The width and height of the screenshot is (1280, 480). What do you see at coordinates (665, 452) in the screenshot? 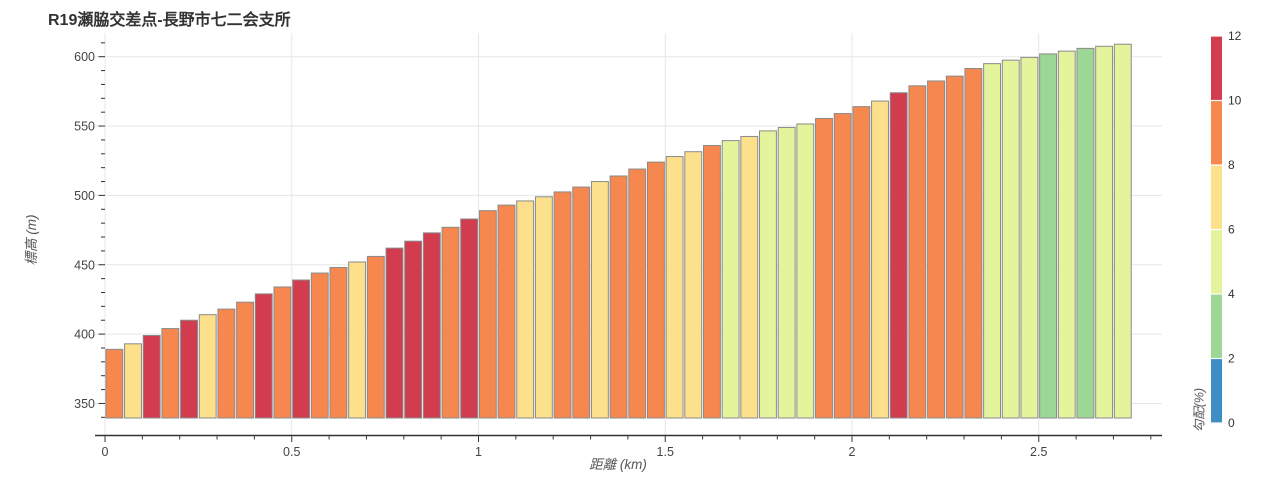
I see `x-tick-label: 1.5` at bounding box center [665, 452].